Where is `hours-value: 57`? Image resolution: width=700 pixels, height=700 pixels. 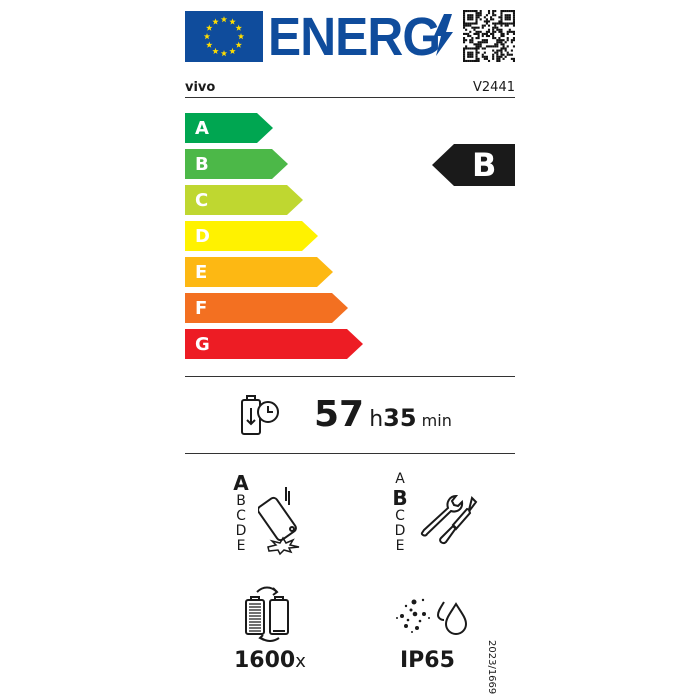 hours-value: 57 is located at coordinates (339, 414).